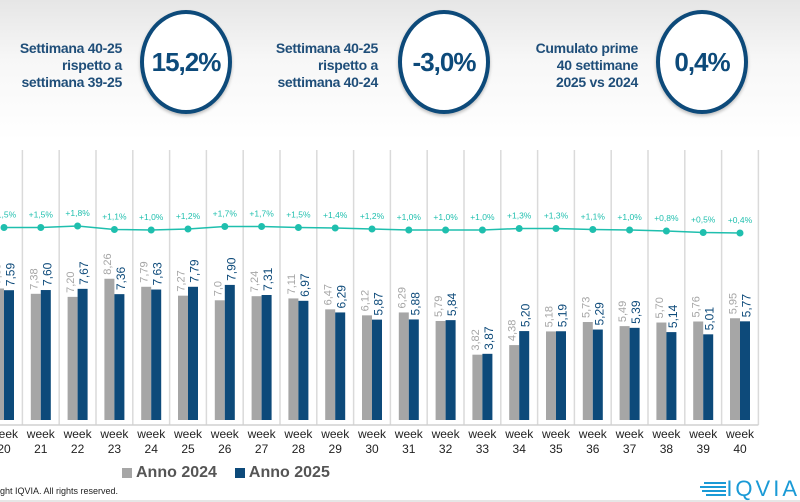 This screenshot has height=502, width=800. What do you see at coordinates (666, 218) in the screenshot?
I see `growth-label: +0,8%` at bounding box center [666, 218].